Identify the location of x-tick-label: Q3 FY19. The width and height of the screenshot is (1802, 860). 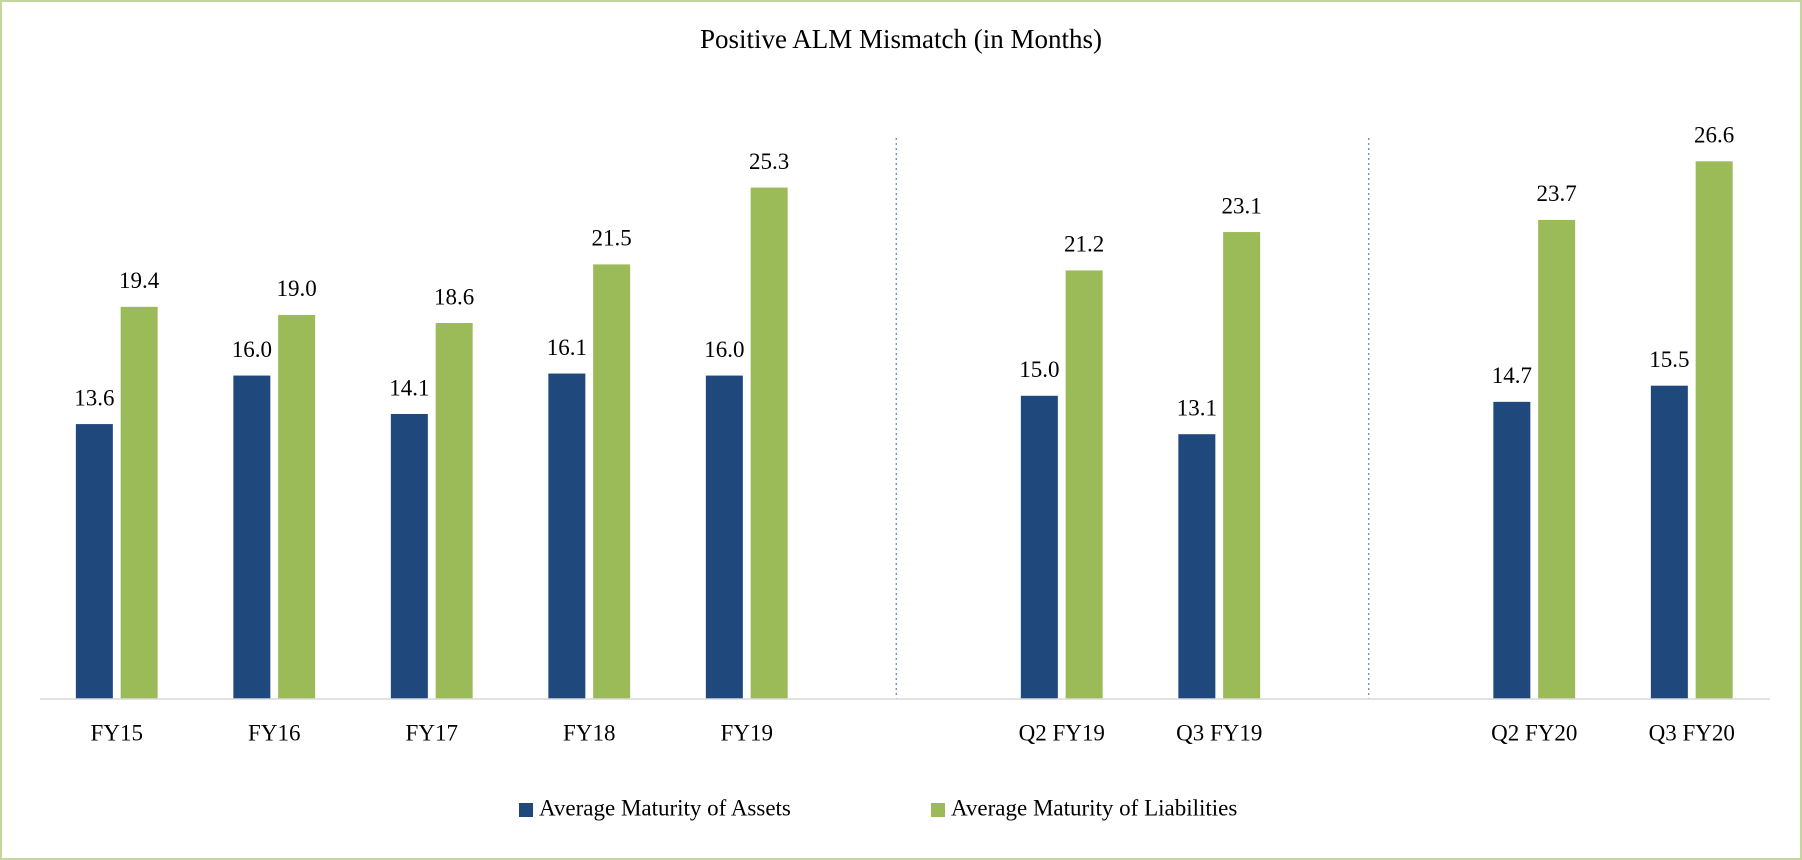
(1219, 732).